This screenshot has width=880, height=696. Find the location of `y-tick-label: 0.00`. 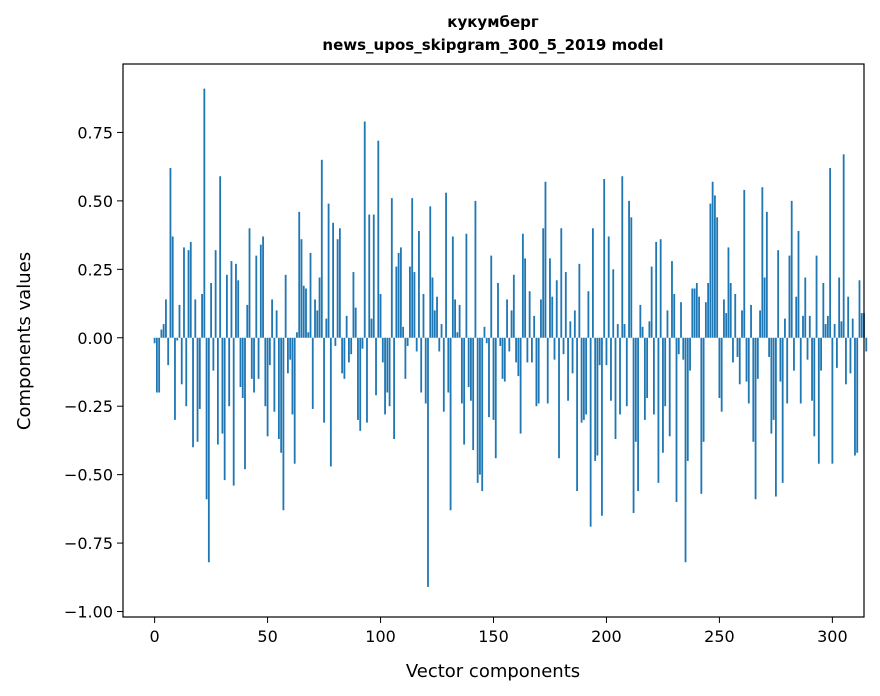

y-tick-label: 0.00 is located at coordinates (95, 338).